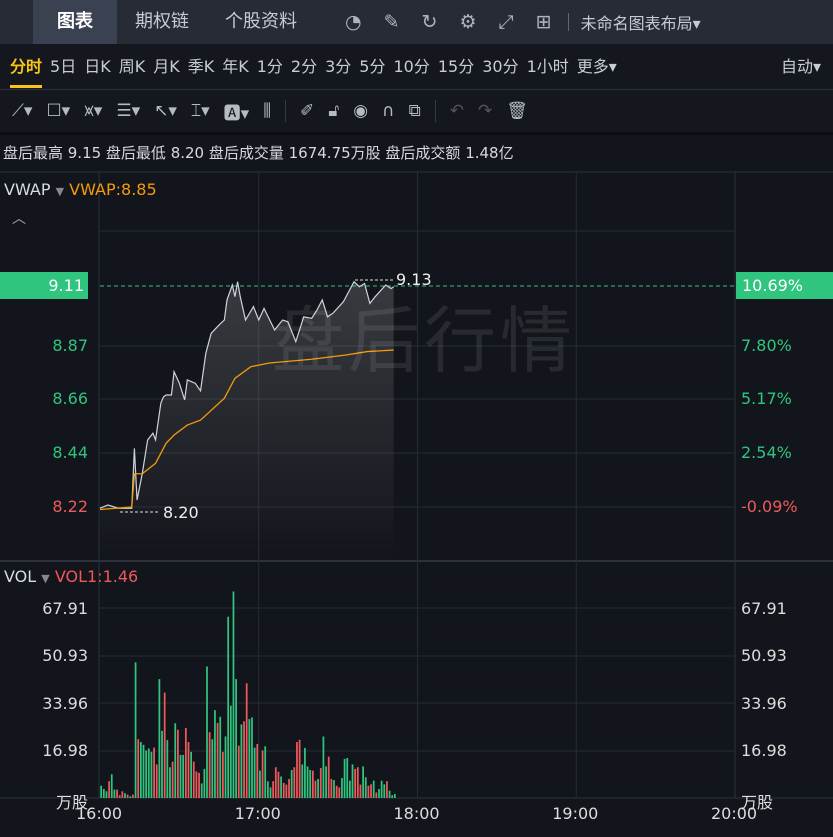 The height and width of the screenshot is (837, 833). Describe the element at coordinates (764, 703) in the screenshot. I see `vol-tick: 33.96` at that location.